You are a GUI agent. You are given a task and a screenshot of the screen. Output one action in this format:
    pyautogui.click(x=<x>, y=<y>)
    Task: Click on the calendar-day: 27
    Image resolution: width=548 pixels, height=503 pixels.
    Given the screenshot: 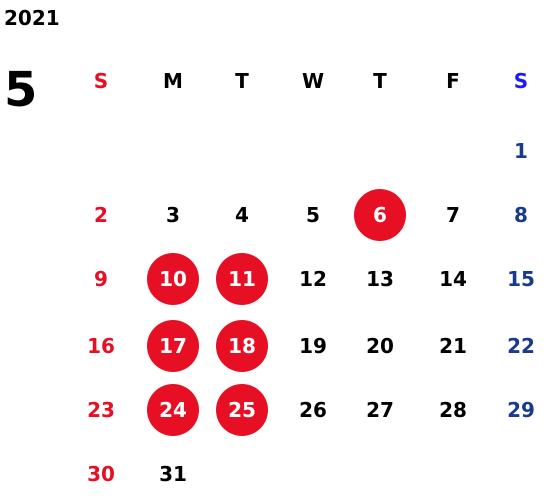 What is the action you would take?
    pyautogui.click(x=380, y=410)
    